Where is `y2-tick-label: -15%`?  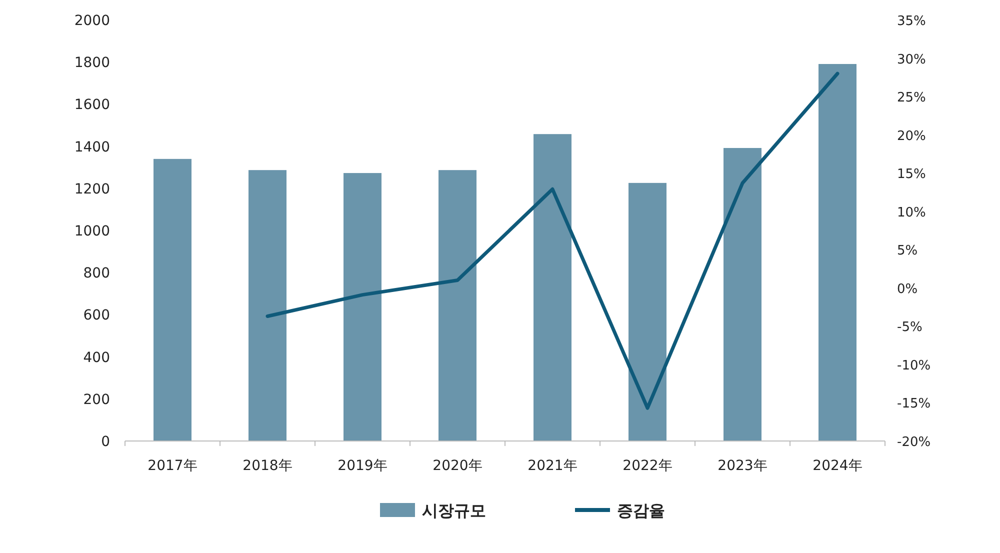 y2-tick-label: -15% is located at coordinates (914, 404).